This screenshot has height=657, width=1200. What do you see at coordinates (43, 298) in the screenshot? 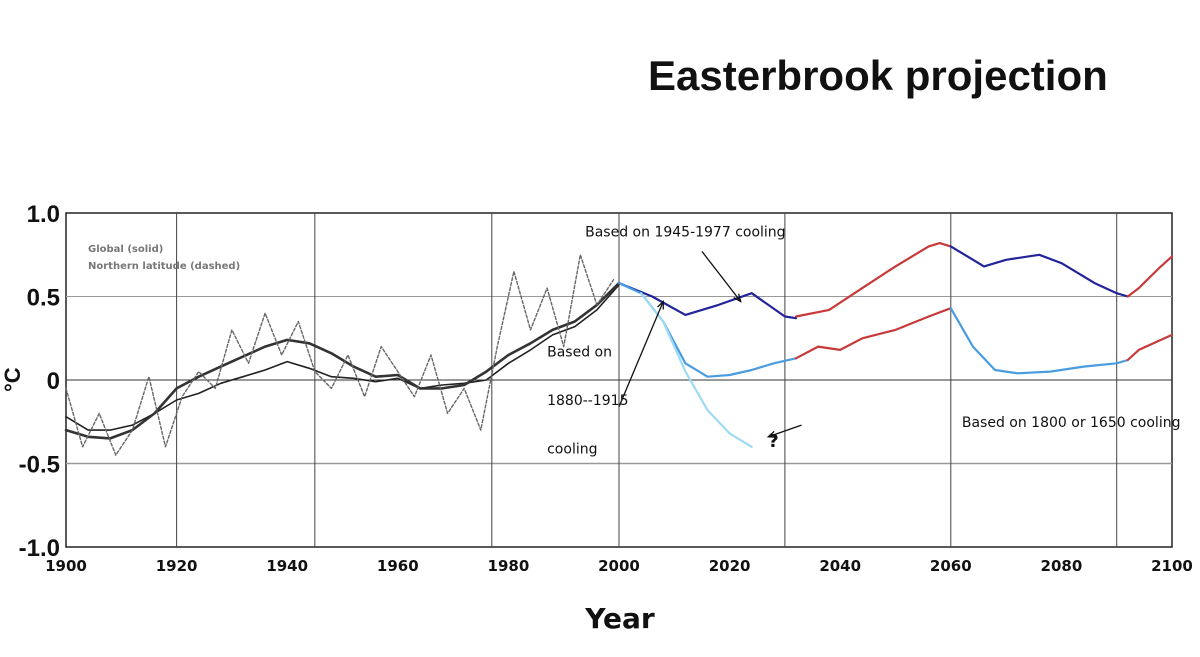
I see `y-tick-1: 0.5` at bounding box center [43, 298].